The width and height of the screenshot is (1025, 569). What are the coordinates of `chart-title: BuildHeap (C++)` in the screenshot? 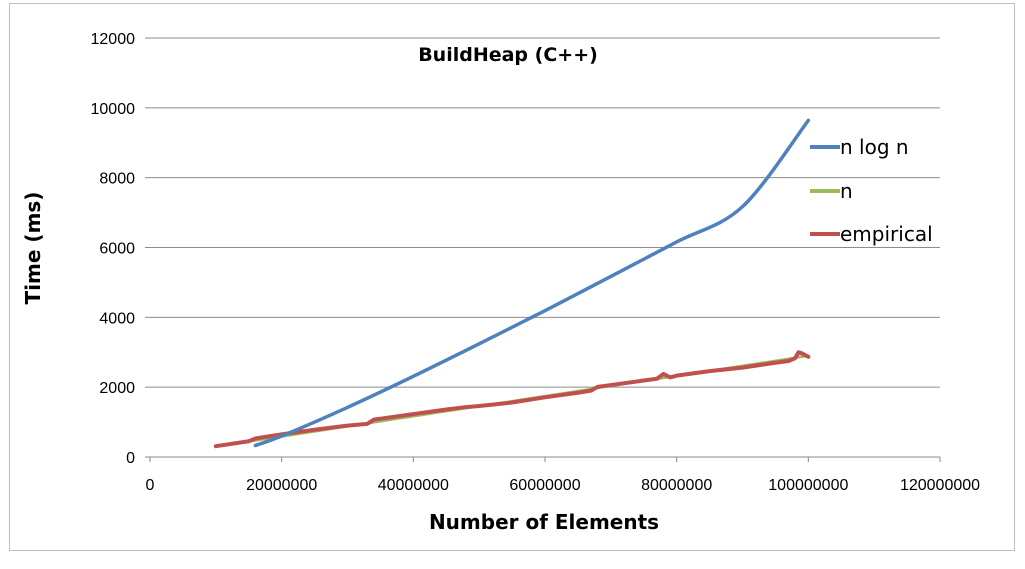 It's located at (508, 55).